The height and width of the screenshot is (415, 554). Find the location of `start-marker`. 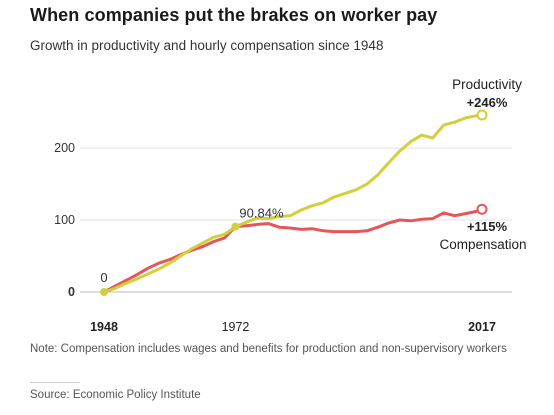

start-marker is located at coordinates (104, 292).